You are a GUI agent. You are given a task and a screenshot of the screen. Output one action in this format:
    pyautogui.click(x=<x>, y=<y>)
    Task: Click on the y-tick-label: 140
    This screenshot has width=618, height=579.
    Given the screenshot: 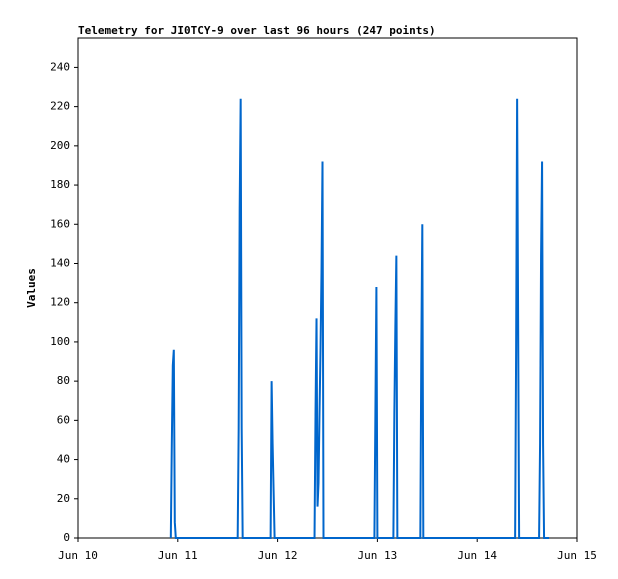 What is the action you would take?
    pyautogui.click(x=60, y=262)
    